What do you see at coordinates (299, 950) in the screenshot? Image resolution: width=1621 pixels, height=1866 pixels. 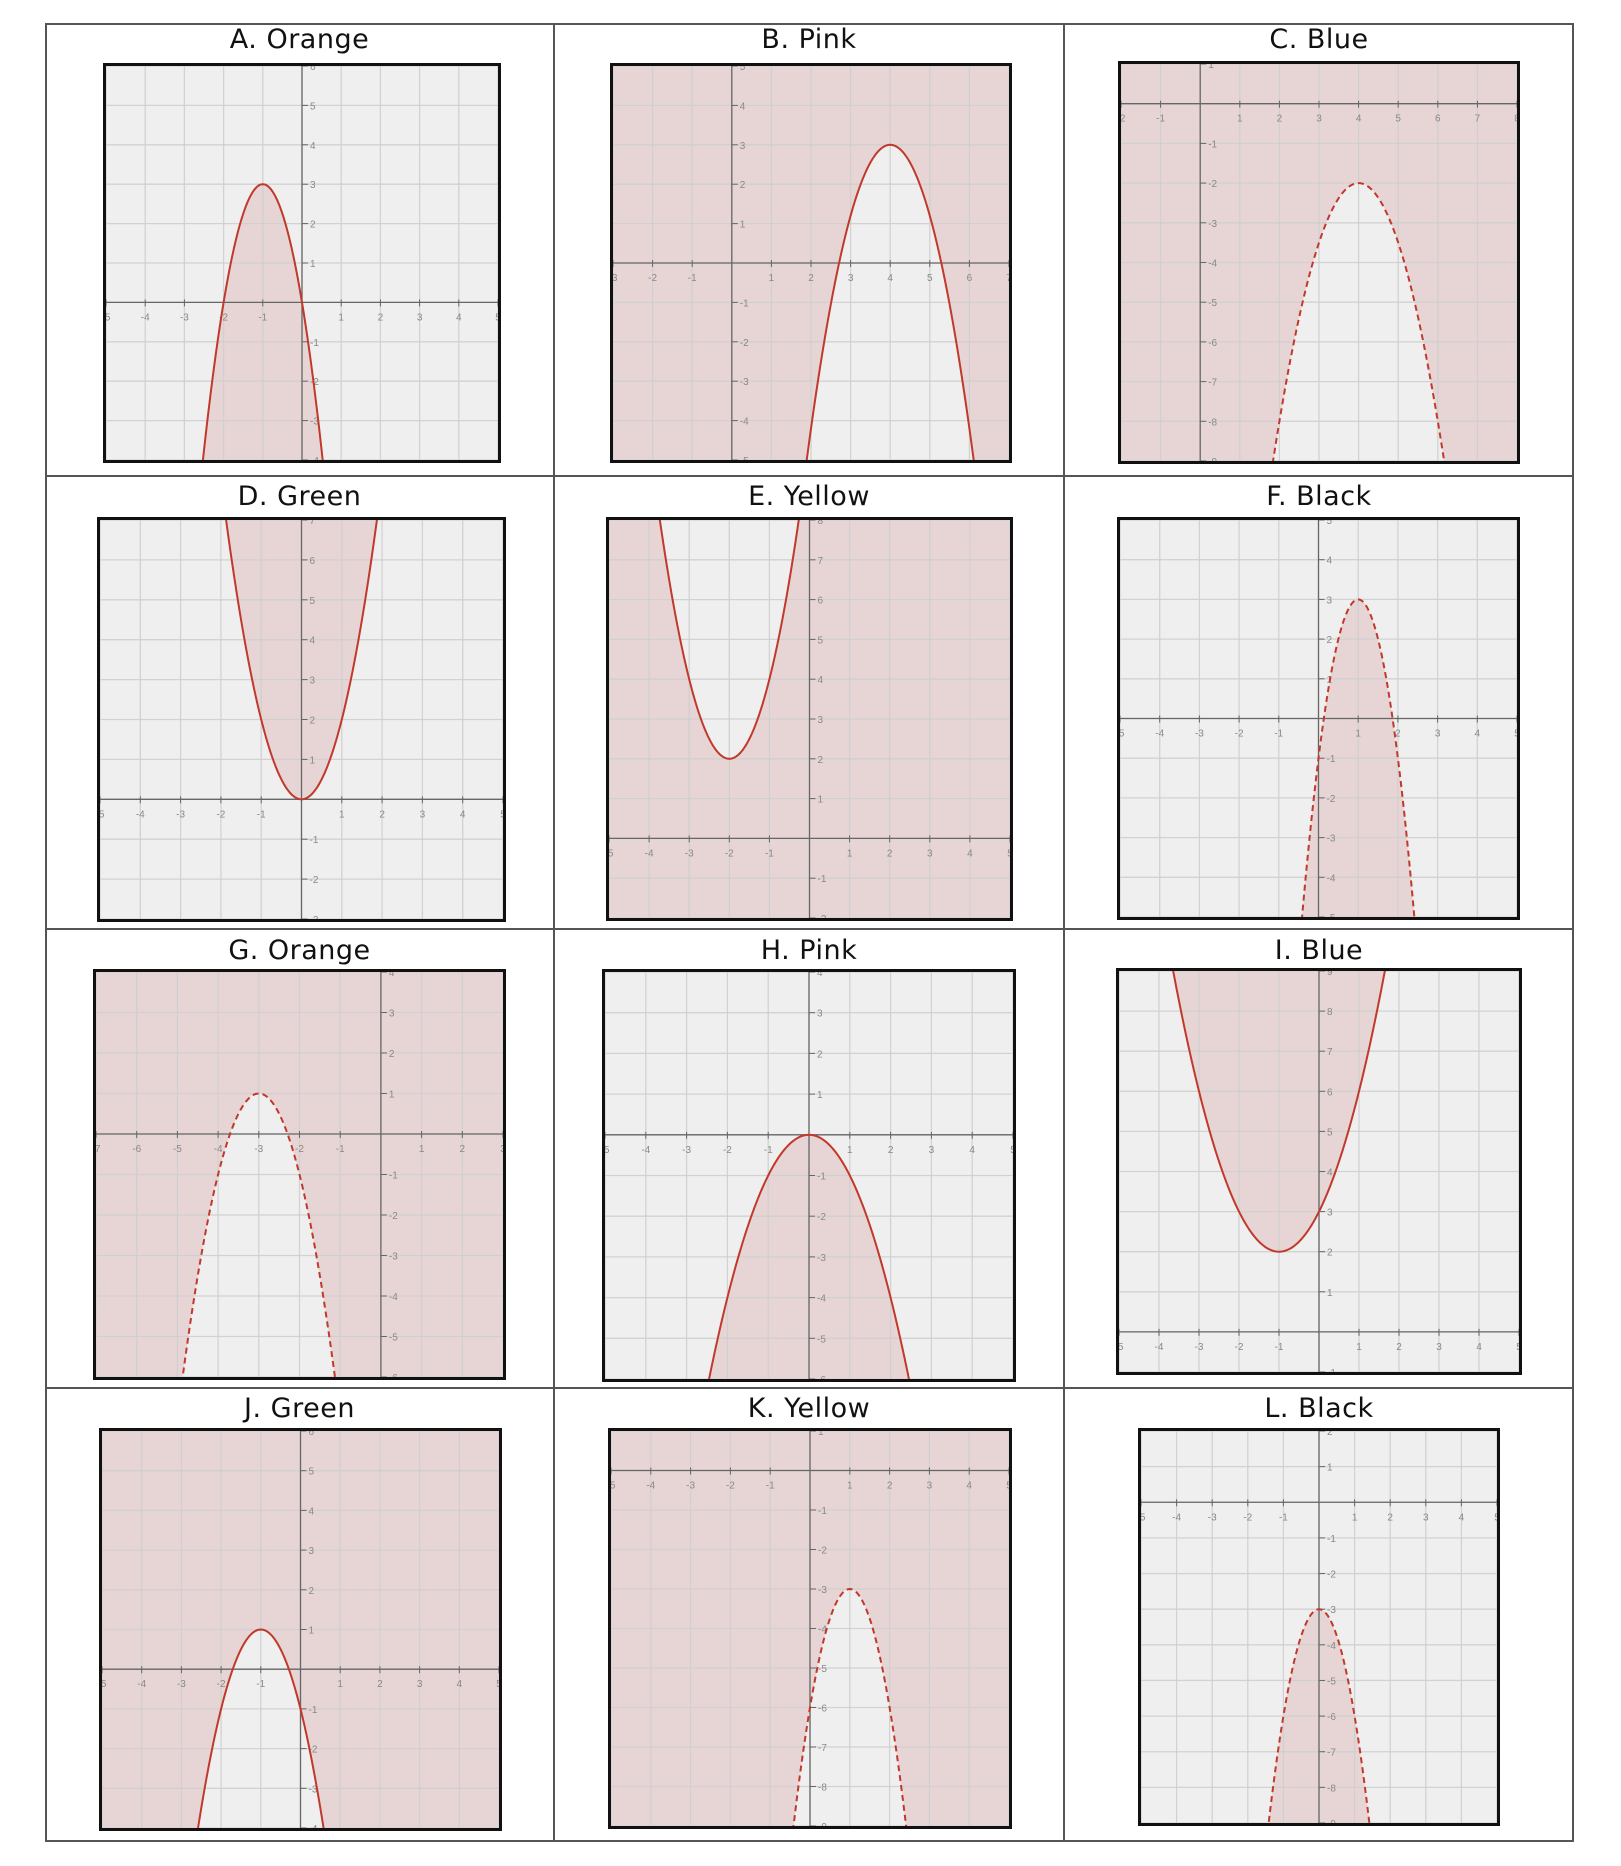 I see `panel-title: G. Orange` at bounding box center [299, 950].